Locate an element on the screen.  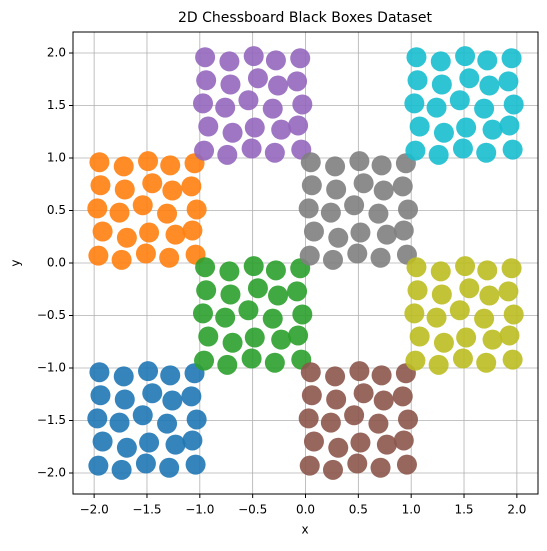
y-tick-label: −0.5 is located at coordinates (51, 315).